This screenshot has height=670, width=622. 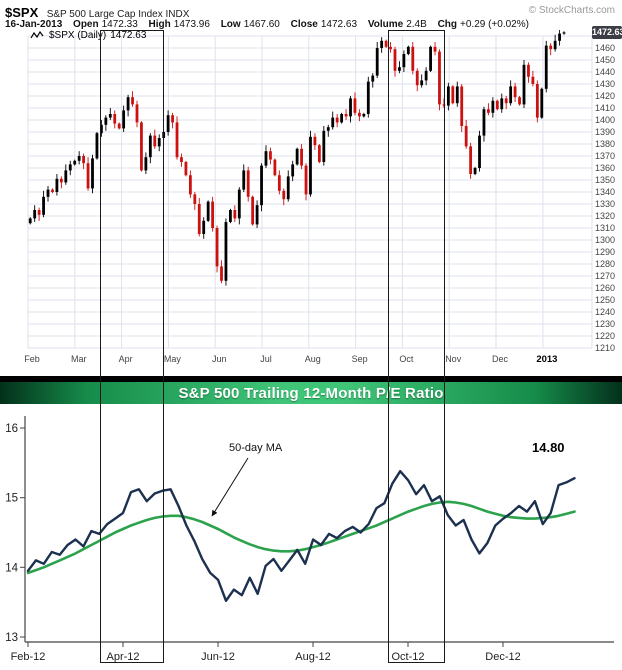 What do you see at coordinates (605, 84) in the screenshot?
I see `svg-text: 1430` at bounding box center [605, 84].